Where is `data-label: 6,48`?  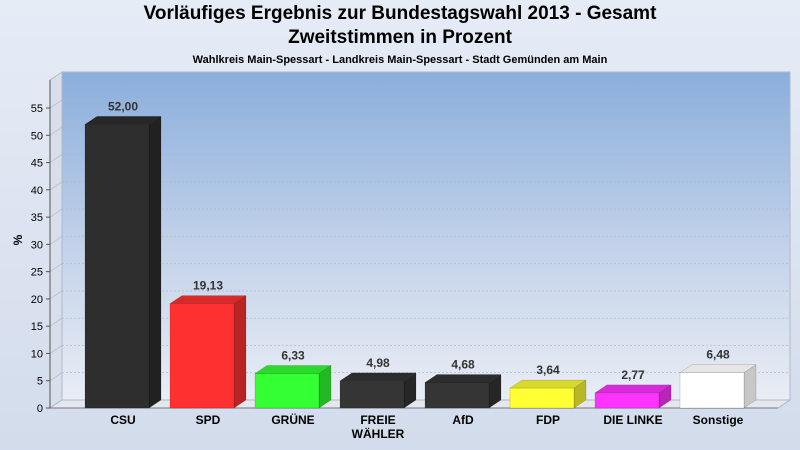 data-label: 6,48 is located at coordinates (718, 355).